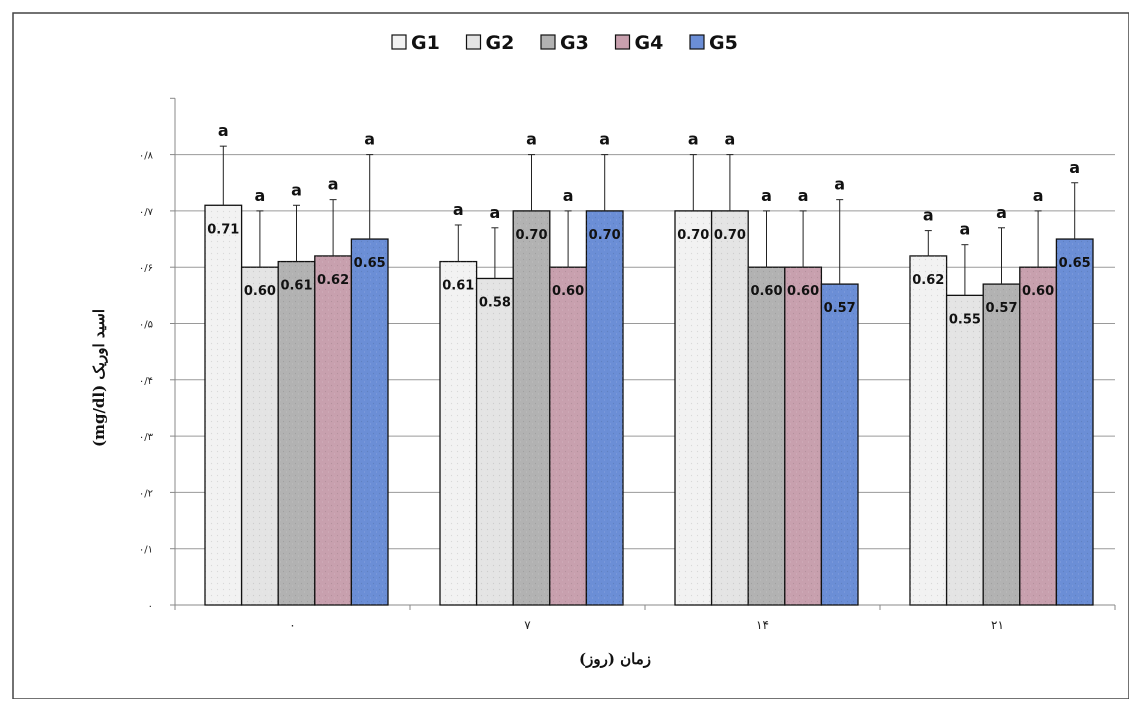 Image resolution: width=1129 pixels, height=703 pixels. Describe the element at coordinates (697, 42) in the screenshot. I see `legend-swatch-g5` at that location.